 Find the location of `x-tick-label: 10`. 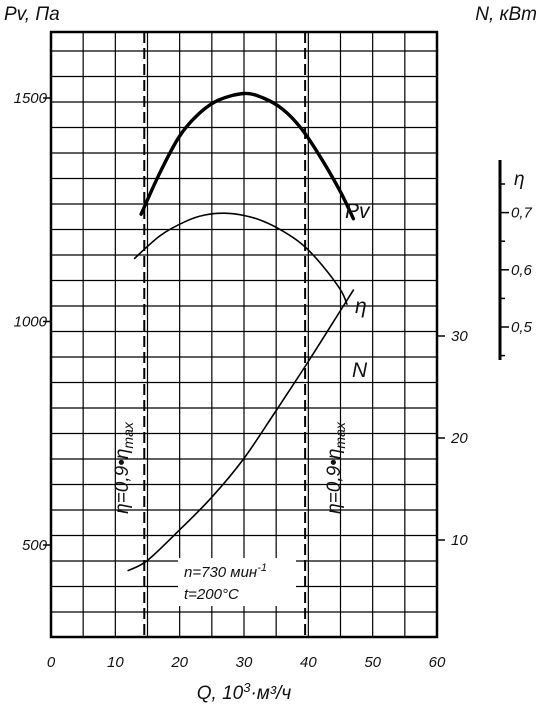

x-tick-label: 10 is located at coordinates (115, 662).